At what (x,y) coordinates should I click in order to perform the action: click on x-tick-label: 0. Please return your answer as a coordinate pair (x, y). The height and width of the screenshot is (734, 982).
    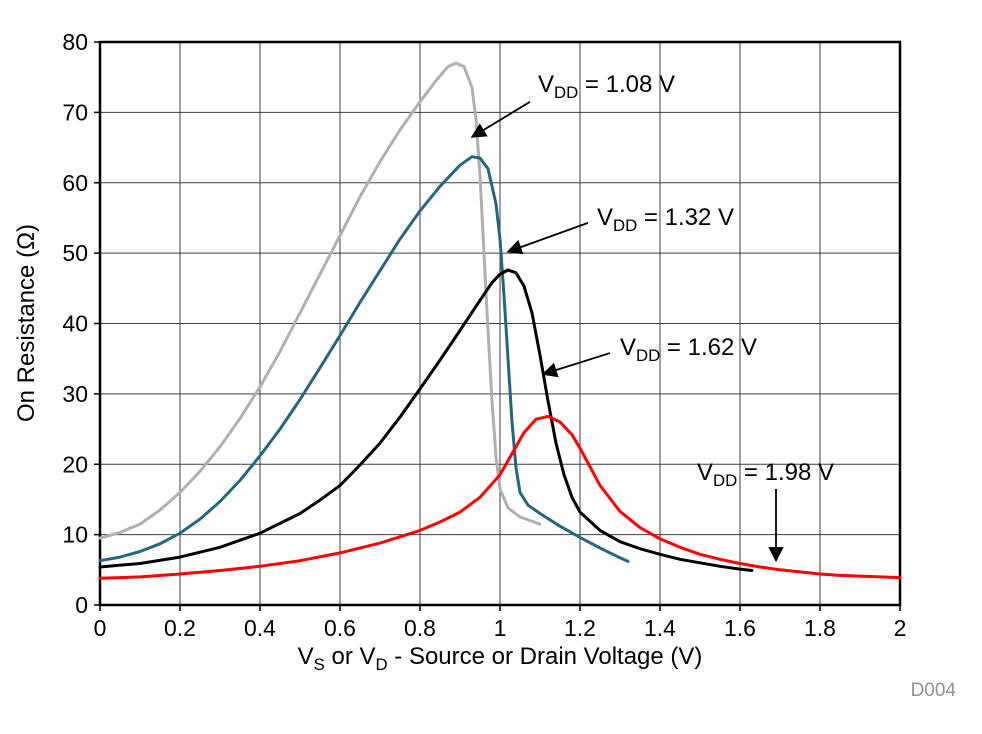
    Looking at the image, I should click on (100, 628).